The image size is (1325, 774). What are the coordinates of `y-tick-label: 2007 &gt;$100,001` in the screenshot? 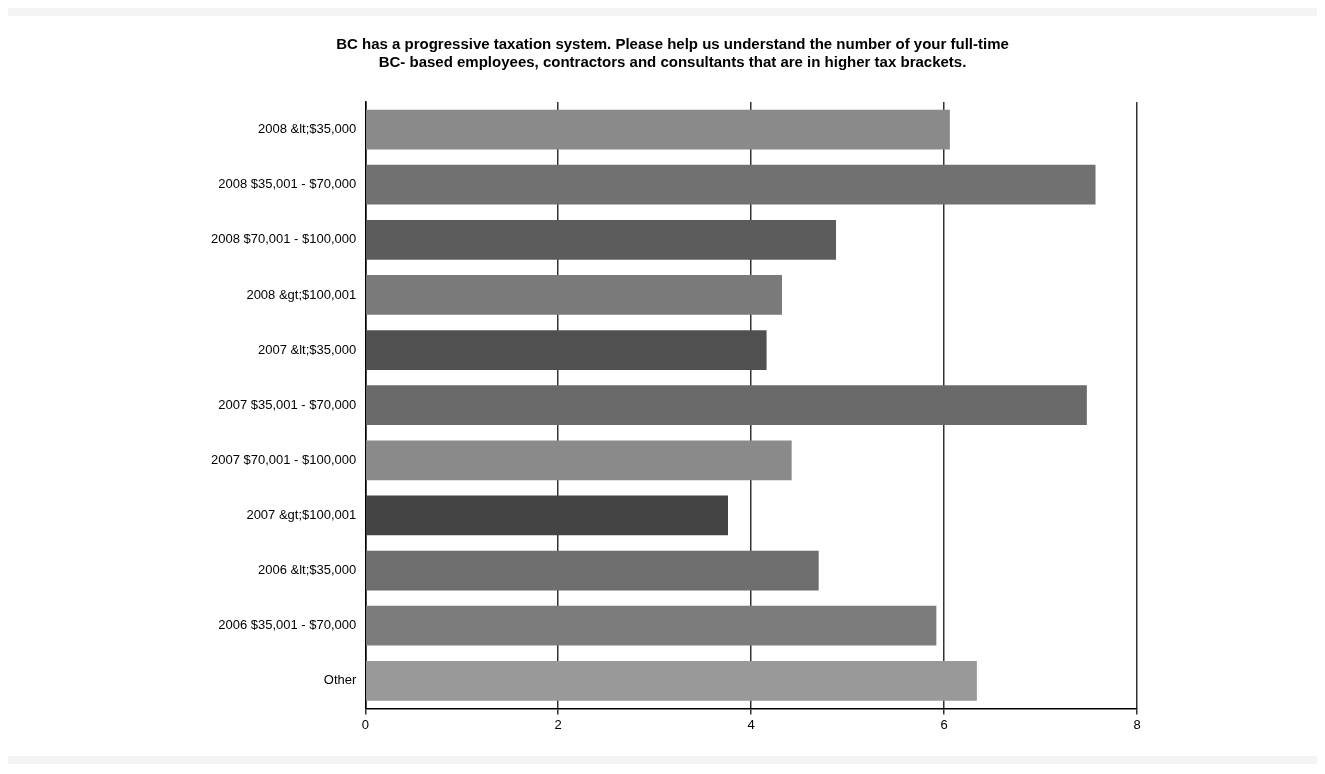 It's located at (301, 515).